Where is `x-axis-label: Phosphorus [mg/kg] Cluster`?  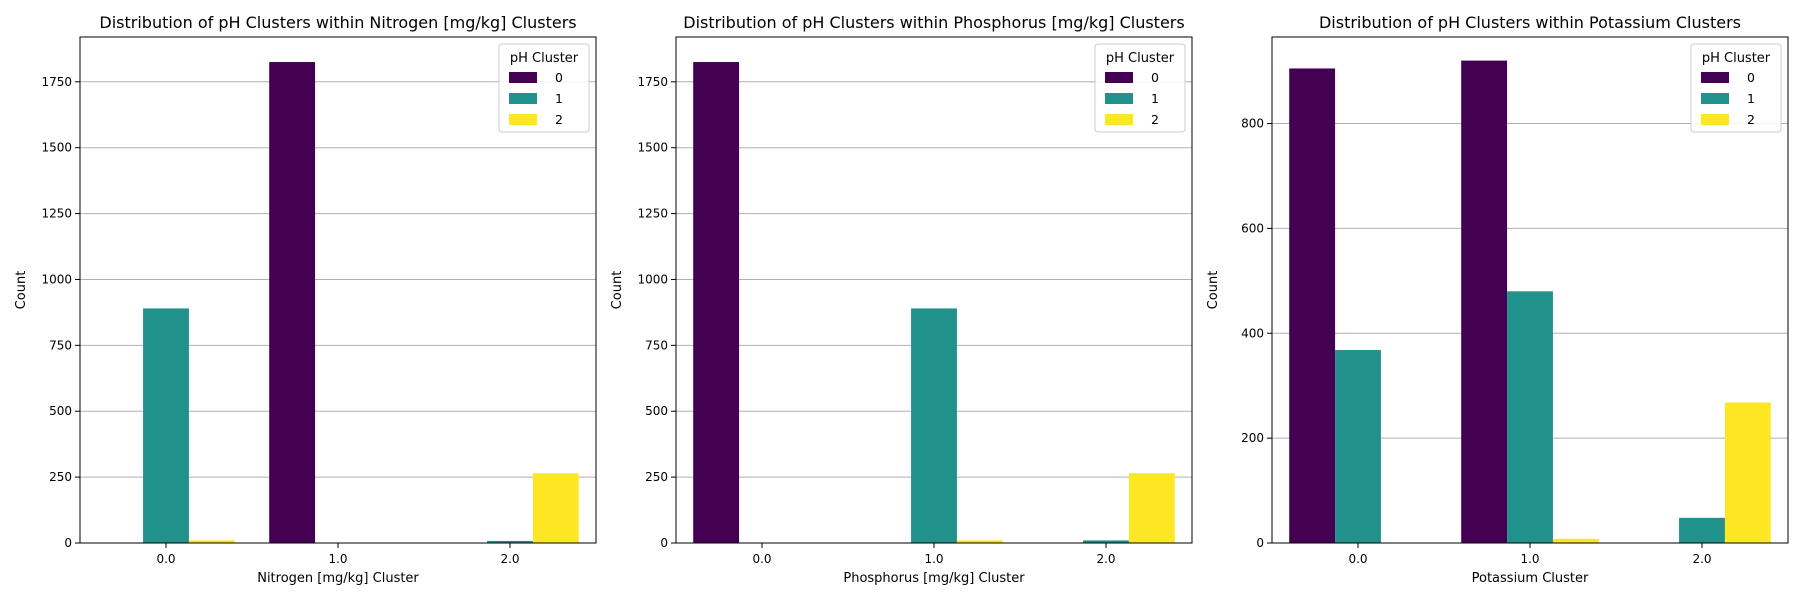
x-axis-label: Phosphorus [mg/kg] Cluster is located at coordinates (934, 578).